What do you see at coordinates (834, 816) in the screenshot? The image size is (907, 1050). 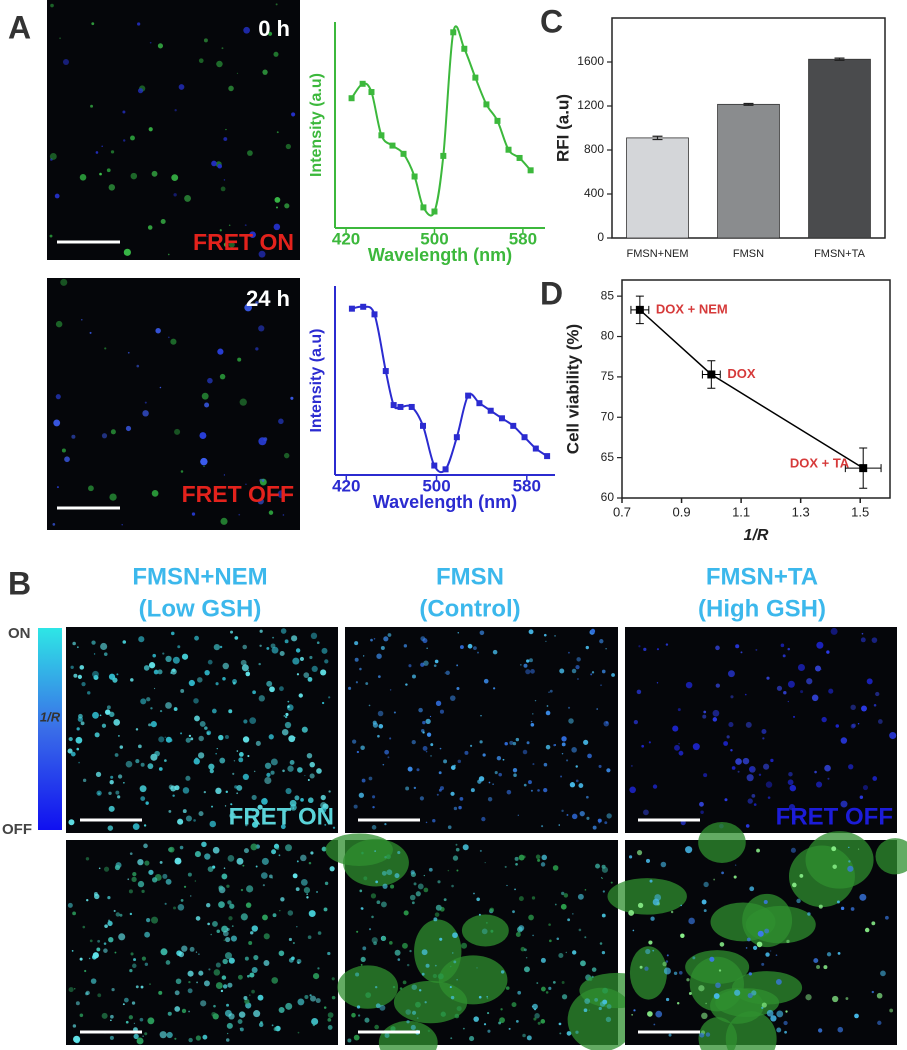 I see `fret-label: FRET OFF` at bounding box center [834, 816].